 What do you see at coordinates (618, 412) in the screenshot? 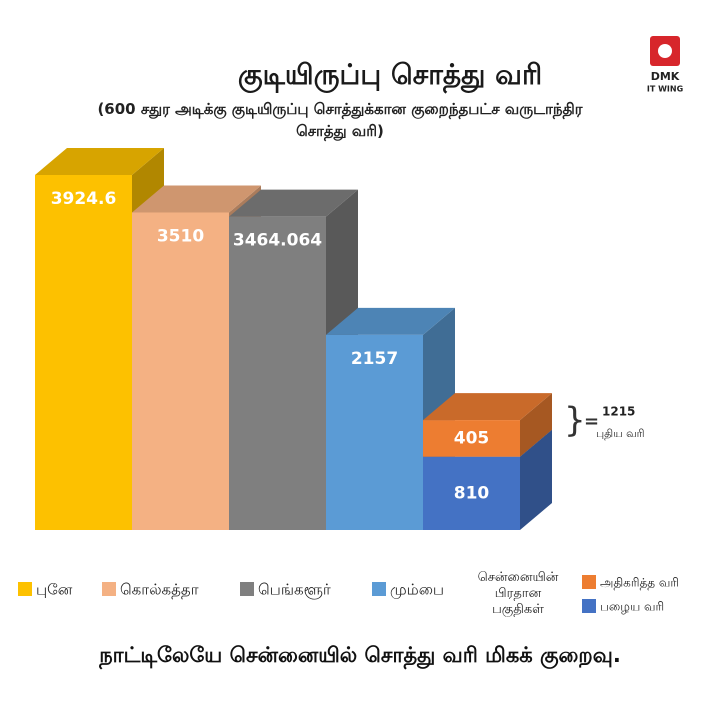
I see `annotation-value: 1215` at bounding box center [618, 412].